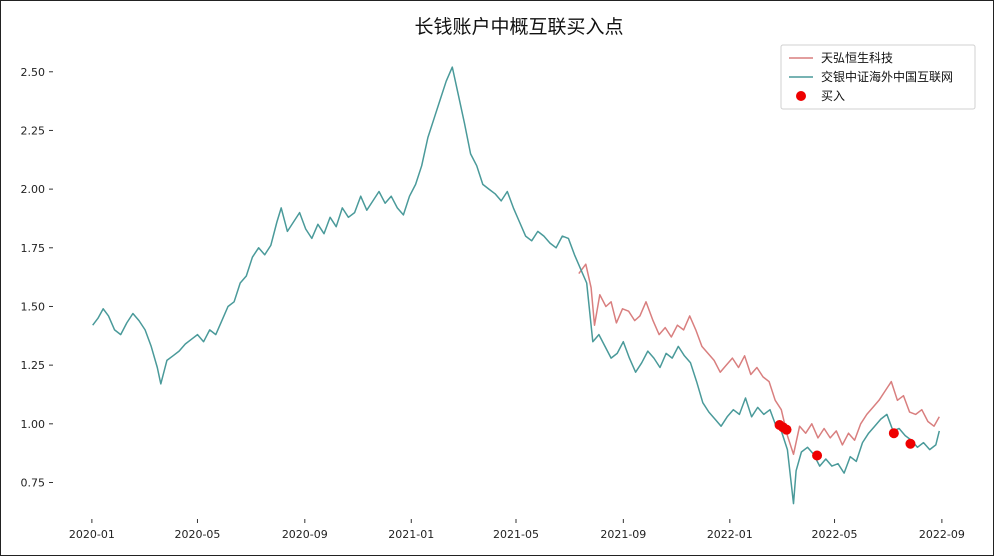  I want to click on legend: 天弘恒生科技 交银中证海外中国互联网 买入, so click(878, 77).